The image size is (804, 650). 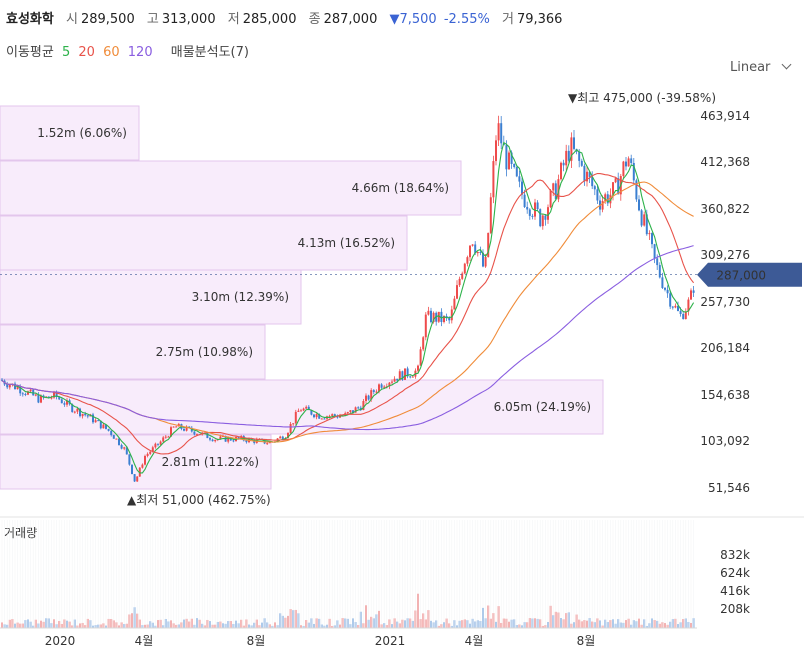 What do you see at coordinates (30, 52) in the screenshot?
I see `ma-label: 이동평균` at bounding box center [30, 52].